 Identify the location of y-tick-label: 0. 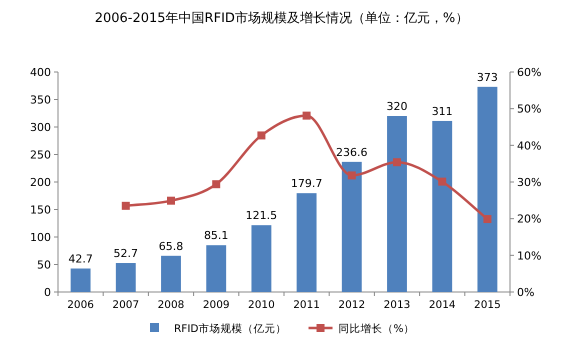
(47, 292).